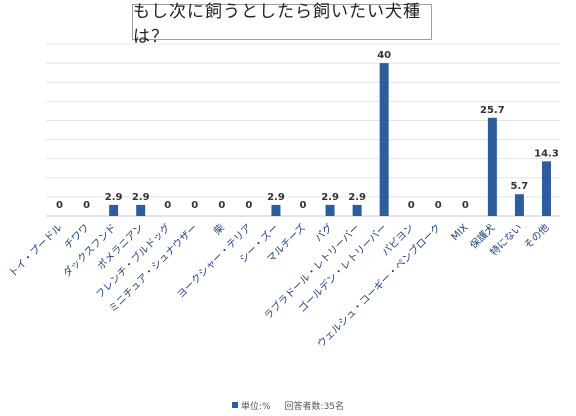 The height and width of the screenshot is (416, 576). What do you see at coordinates (234, 405) in the screenshot?
I see `legend-swatch` at bounding box center [234, 405].